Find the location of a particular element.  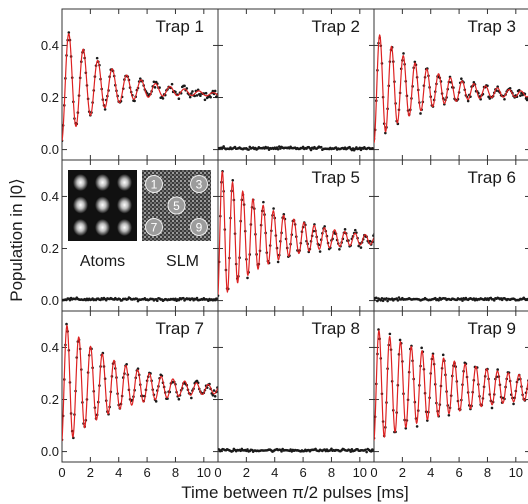

trap-title: Trap 2 is located at coordinates (335, 26).